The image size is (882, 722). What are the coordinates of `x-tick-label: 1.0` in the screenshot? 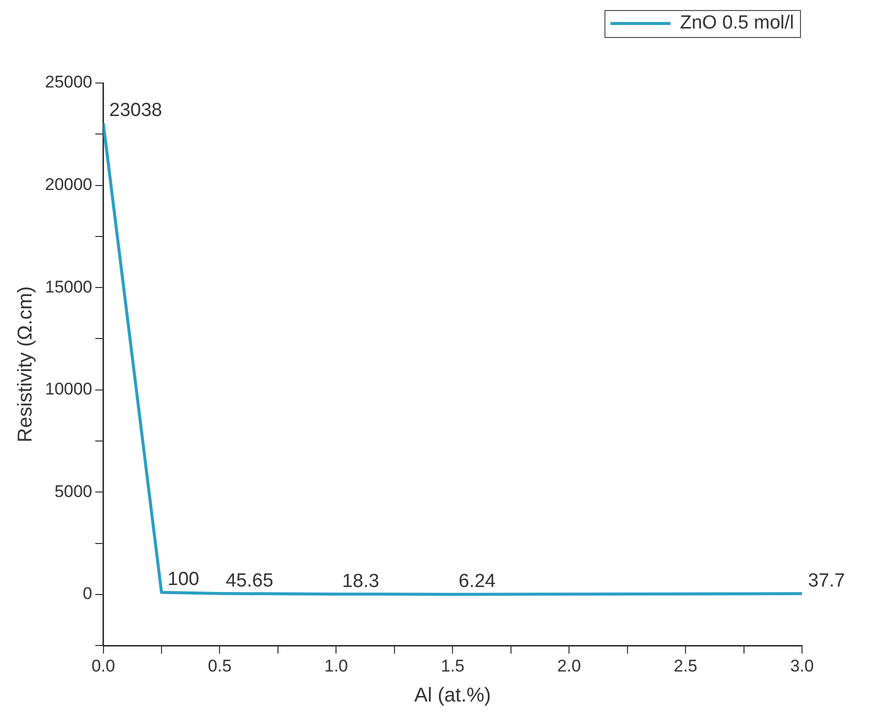 It's located at (336, 666).